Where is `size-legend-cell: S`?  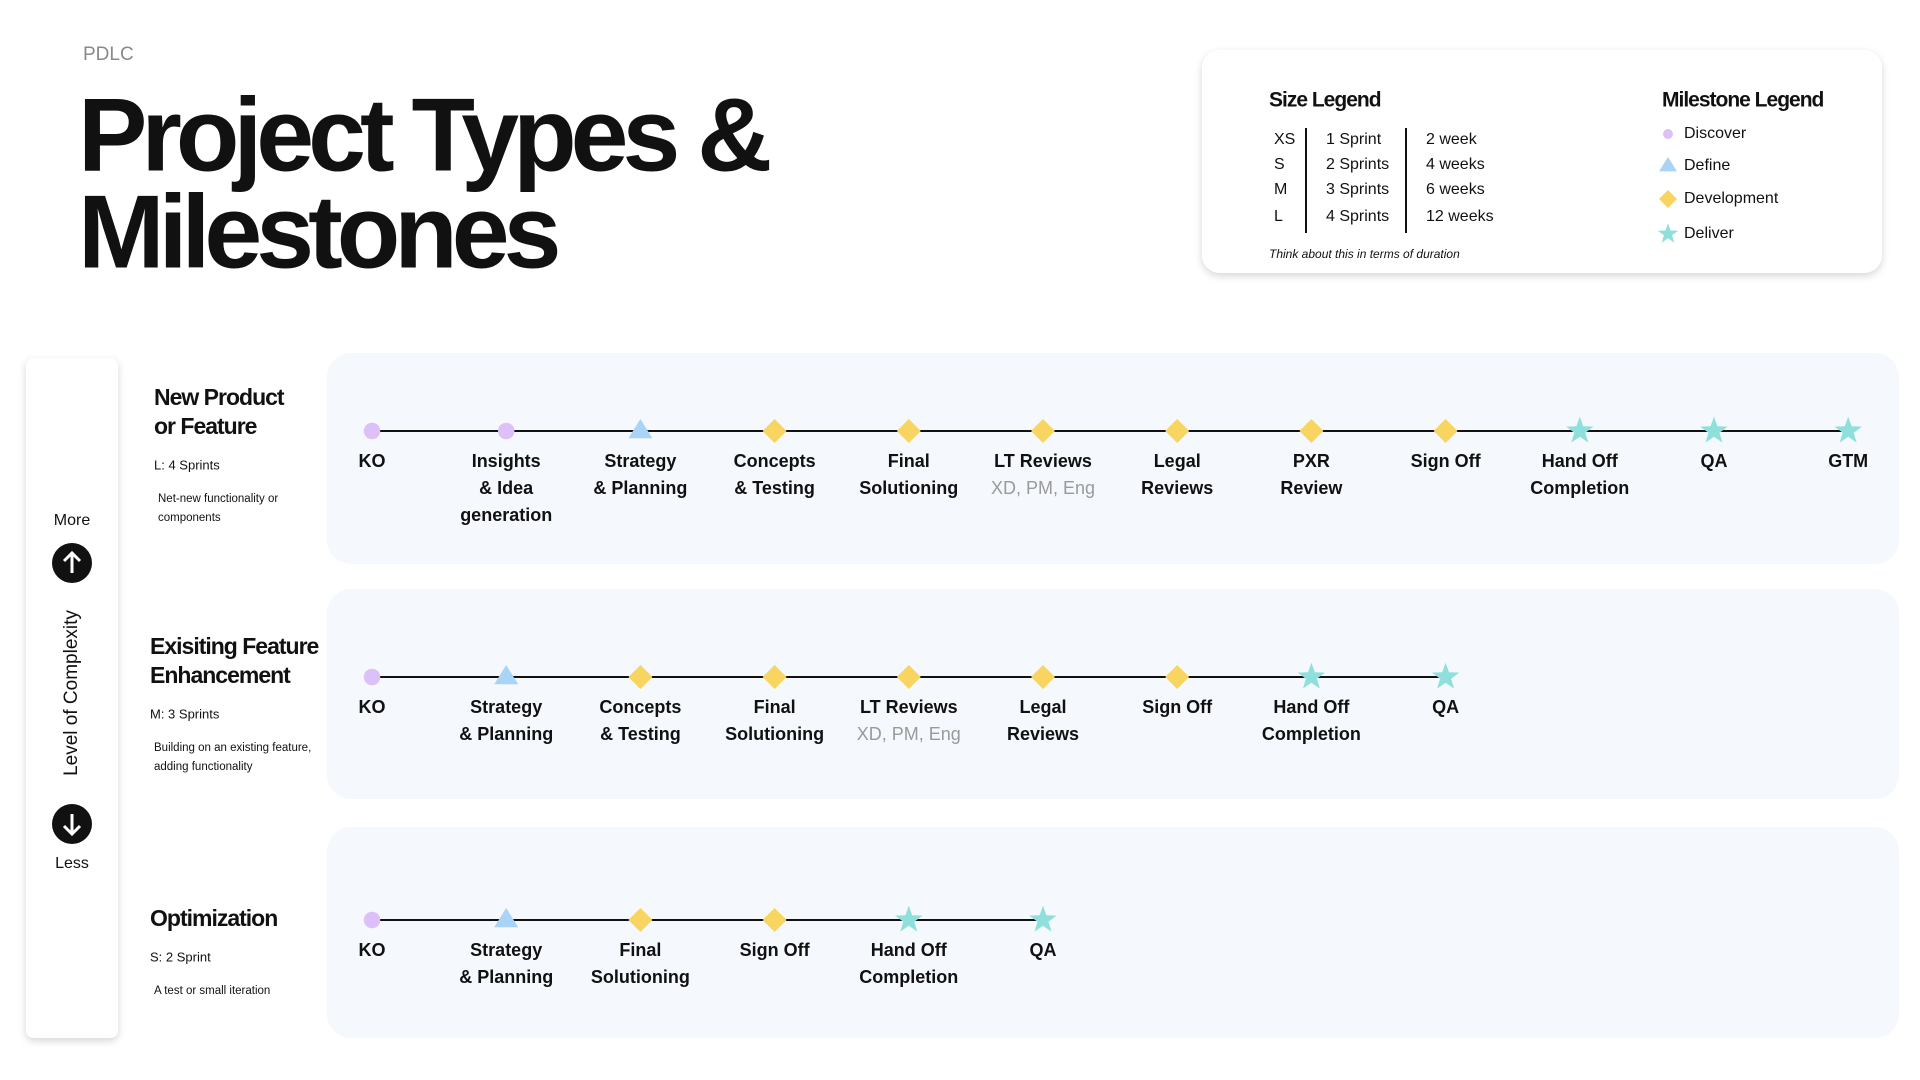 size-legend-cell: S is located at coordinates (1279, 164).